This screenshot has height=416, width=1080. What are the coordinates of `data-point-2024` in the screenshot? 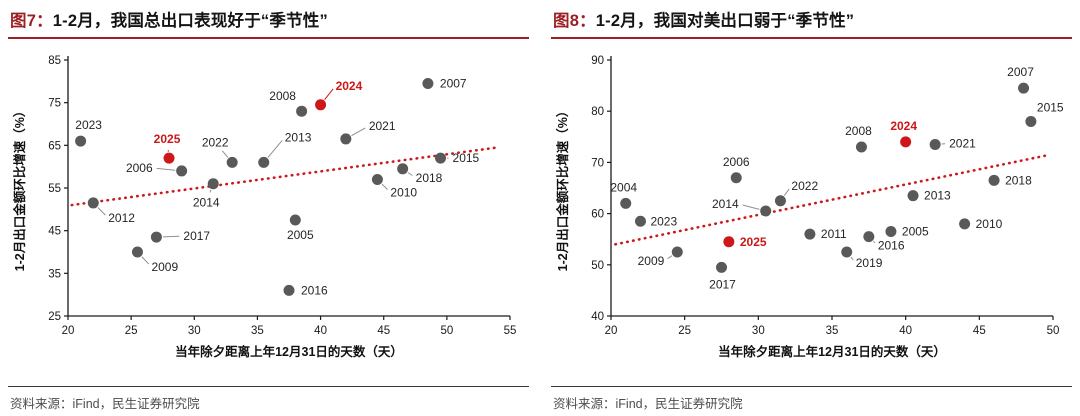 It's located at (906, 142).